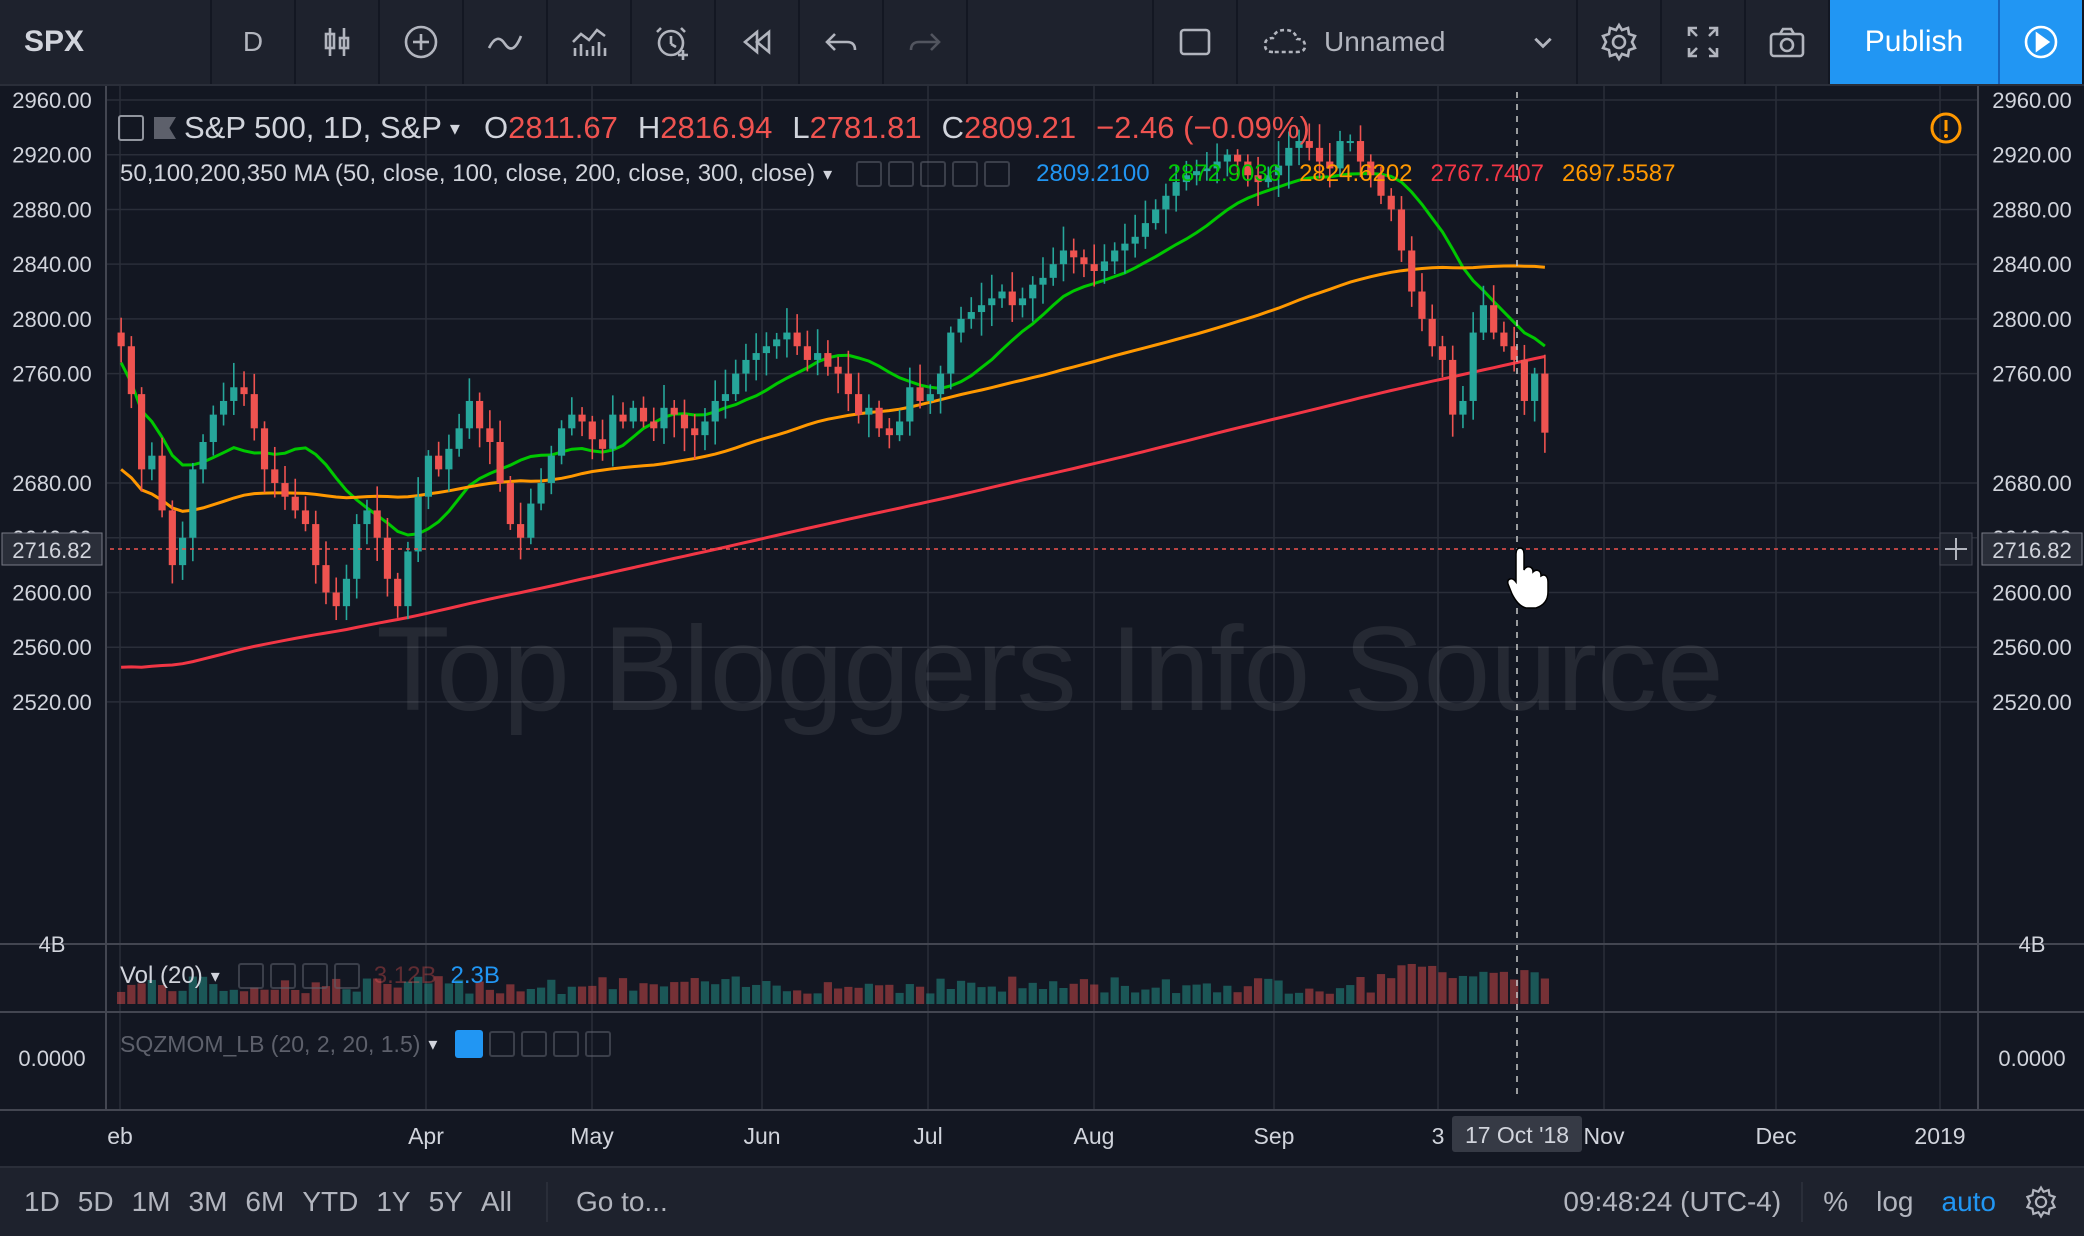  What do you see at coordinates (1788, 42) in the screenshot?
I see `camera-icon` at bounding box center [1788, 42].